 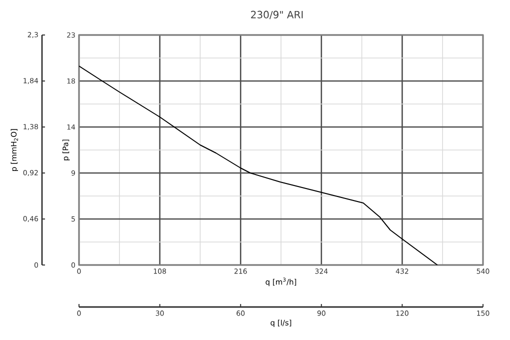 What do you see at coordinates (277, 15) in the screenshot?
I see `chart-title: 230/9" ARI` at bounding box center [277, 15].